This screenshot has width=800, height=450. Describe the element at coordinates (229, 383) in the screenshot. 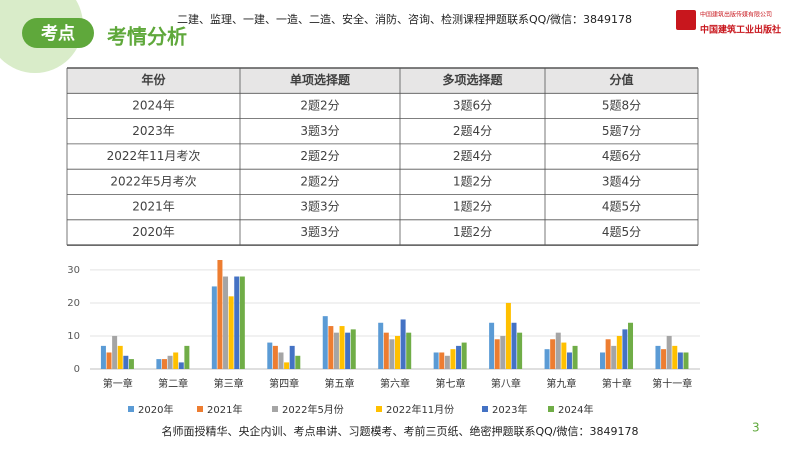

I see `x-tick-label: 第三章` at that location.